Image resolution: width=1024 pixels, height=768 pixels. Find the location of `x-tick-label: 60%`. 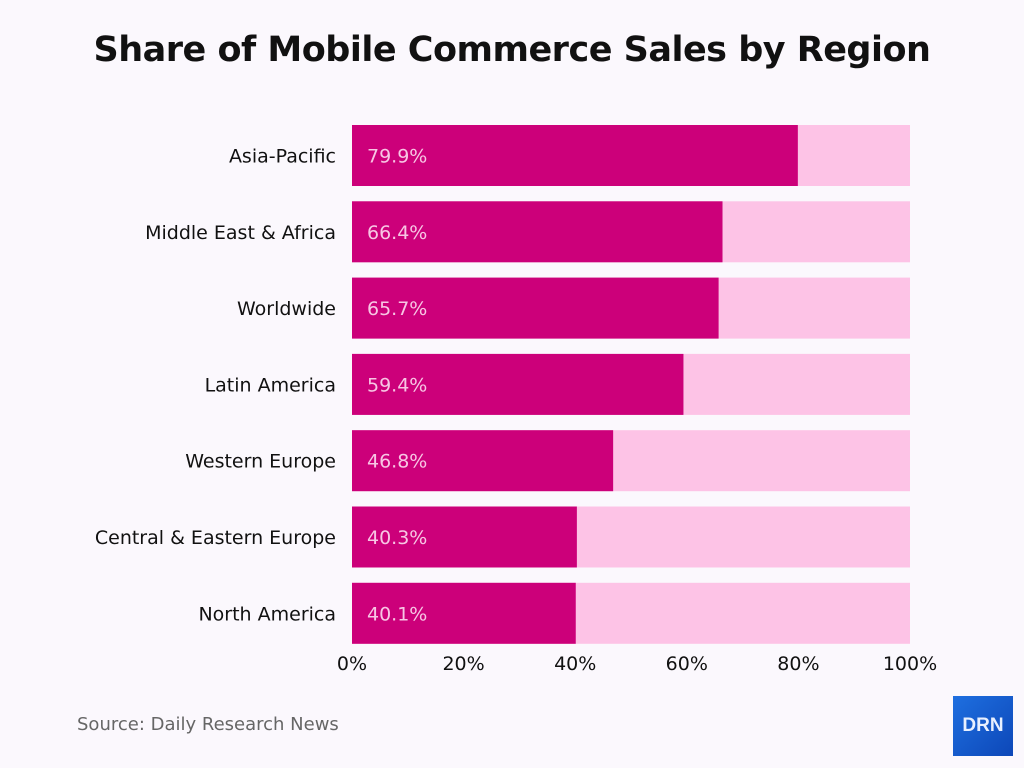

x-tick-label: 60% is located at coordinates (687, 664).